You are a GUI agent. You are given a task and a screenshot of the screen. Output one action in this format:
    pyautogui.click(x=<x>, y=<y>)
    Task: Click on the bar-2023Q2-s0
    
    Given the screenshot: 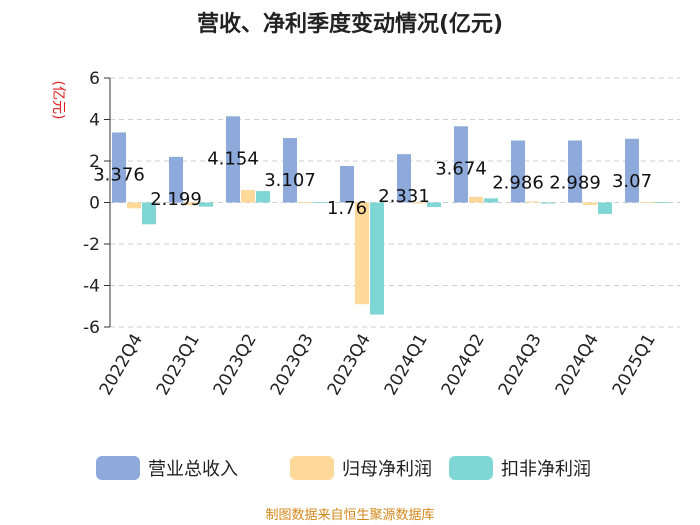 What is the action you would take?
    pyautogui.click(x=233, y=159)
    